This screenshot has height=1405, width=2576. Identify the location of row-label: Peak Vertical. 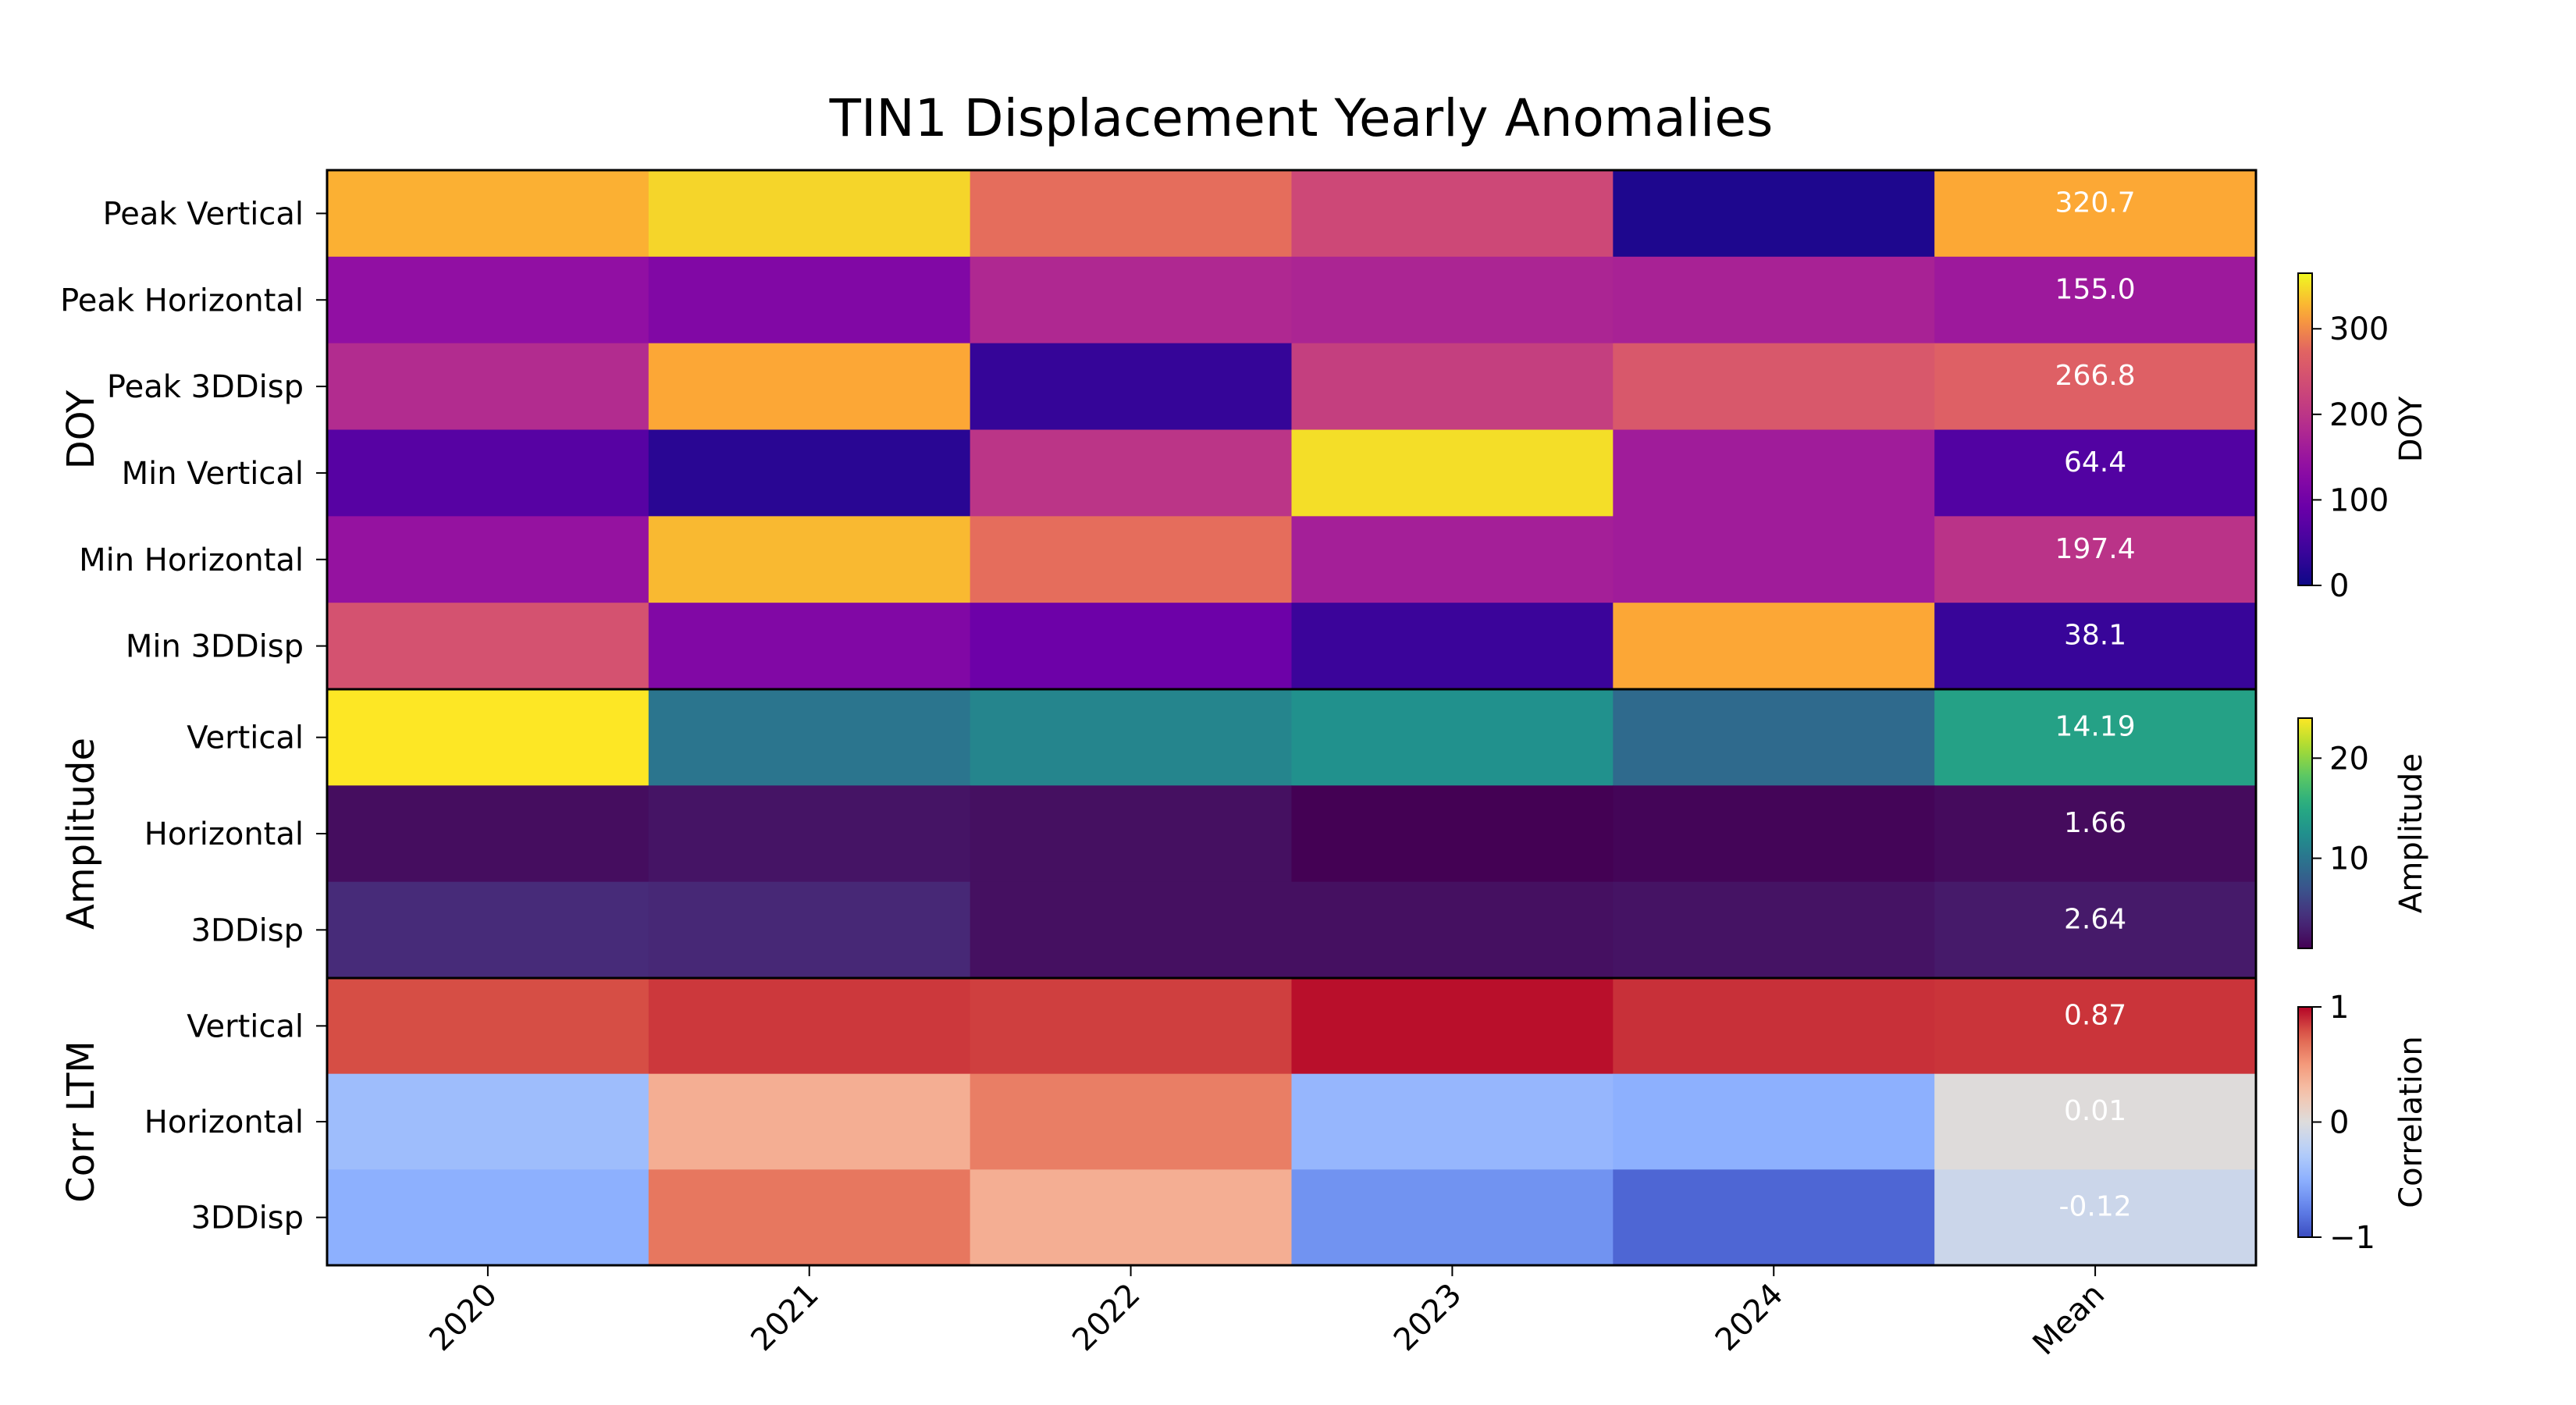
(203, 214).